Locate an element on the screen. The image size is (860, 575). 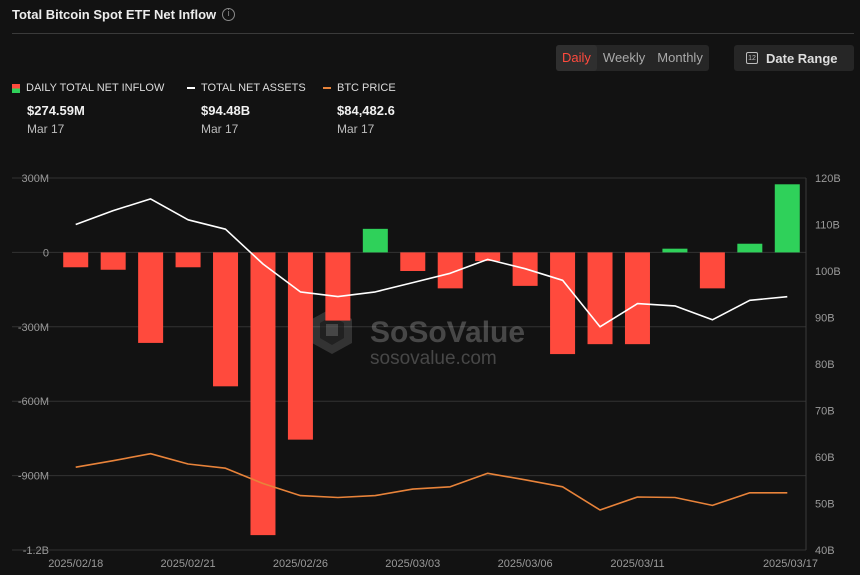
x-tick-label: 2025/02/26 is located at coordinates (300, 564).